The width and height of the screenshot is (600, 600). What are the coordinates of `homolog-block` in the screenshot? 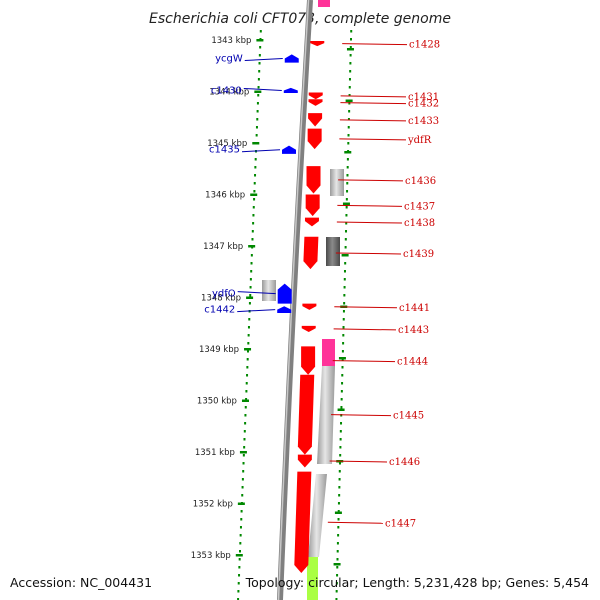 It's located at (328, 352).